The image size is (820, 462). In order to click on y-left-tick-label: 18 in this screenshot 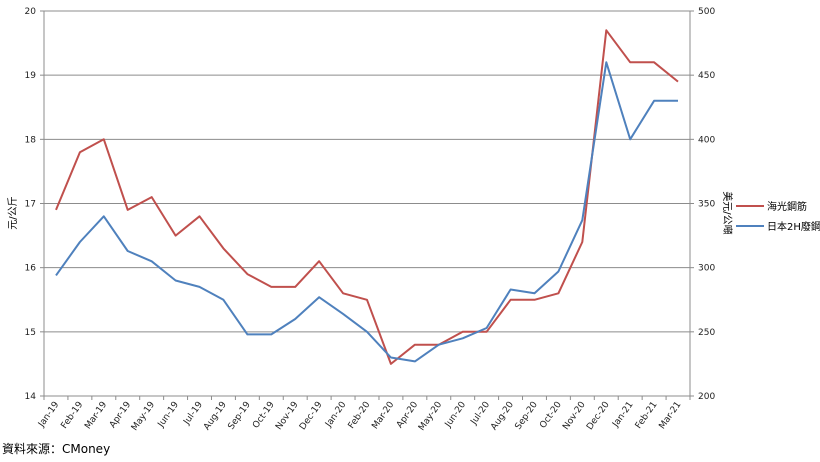, I will do `click(31, 140)`.